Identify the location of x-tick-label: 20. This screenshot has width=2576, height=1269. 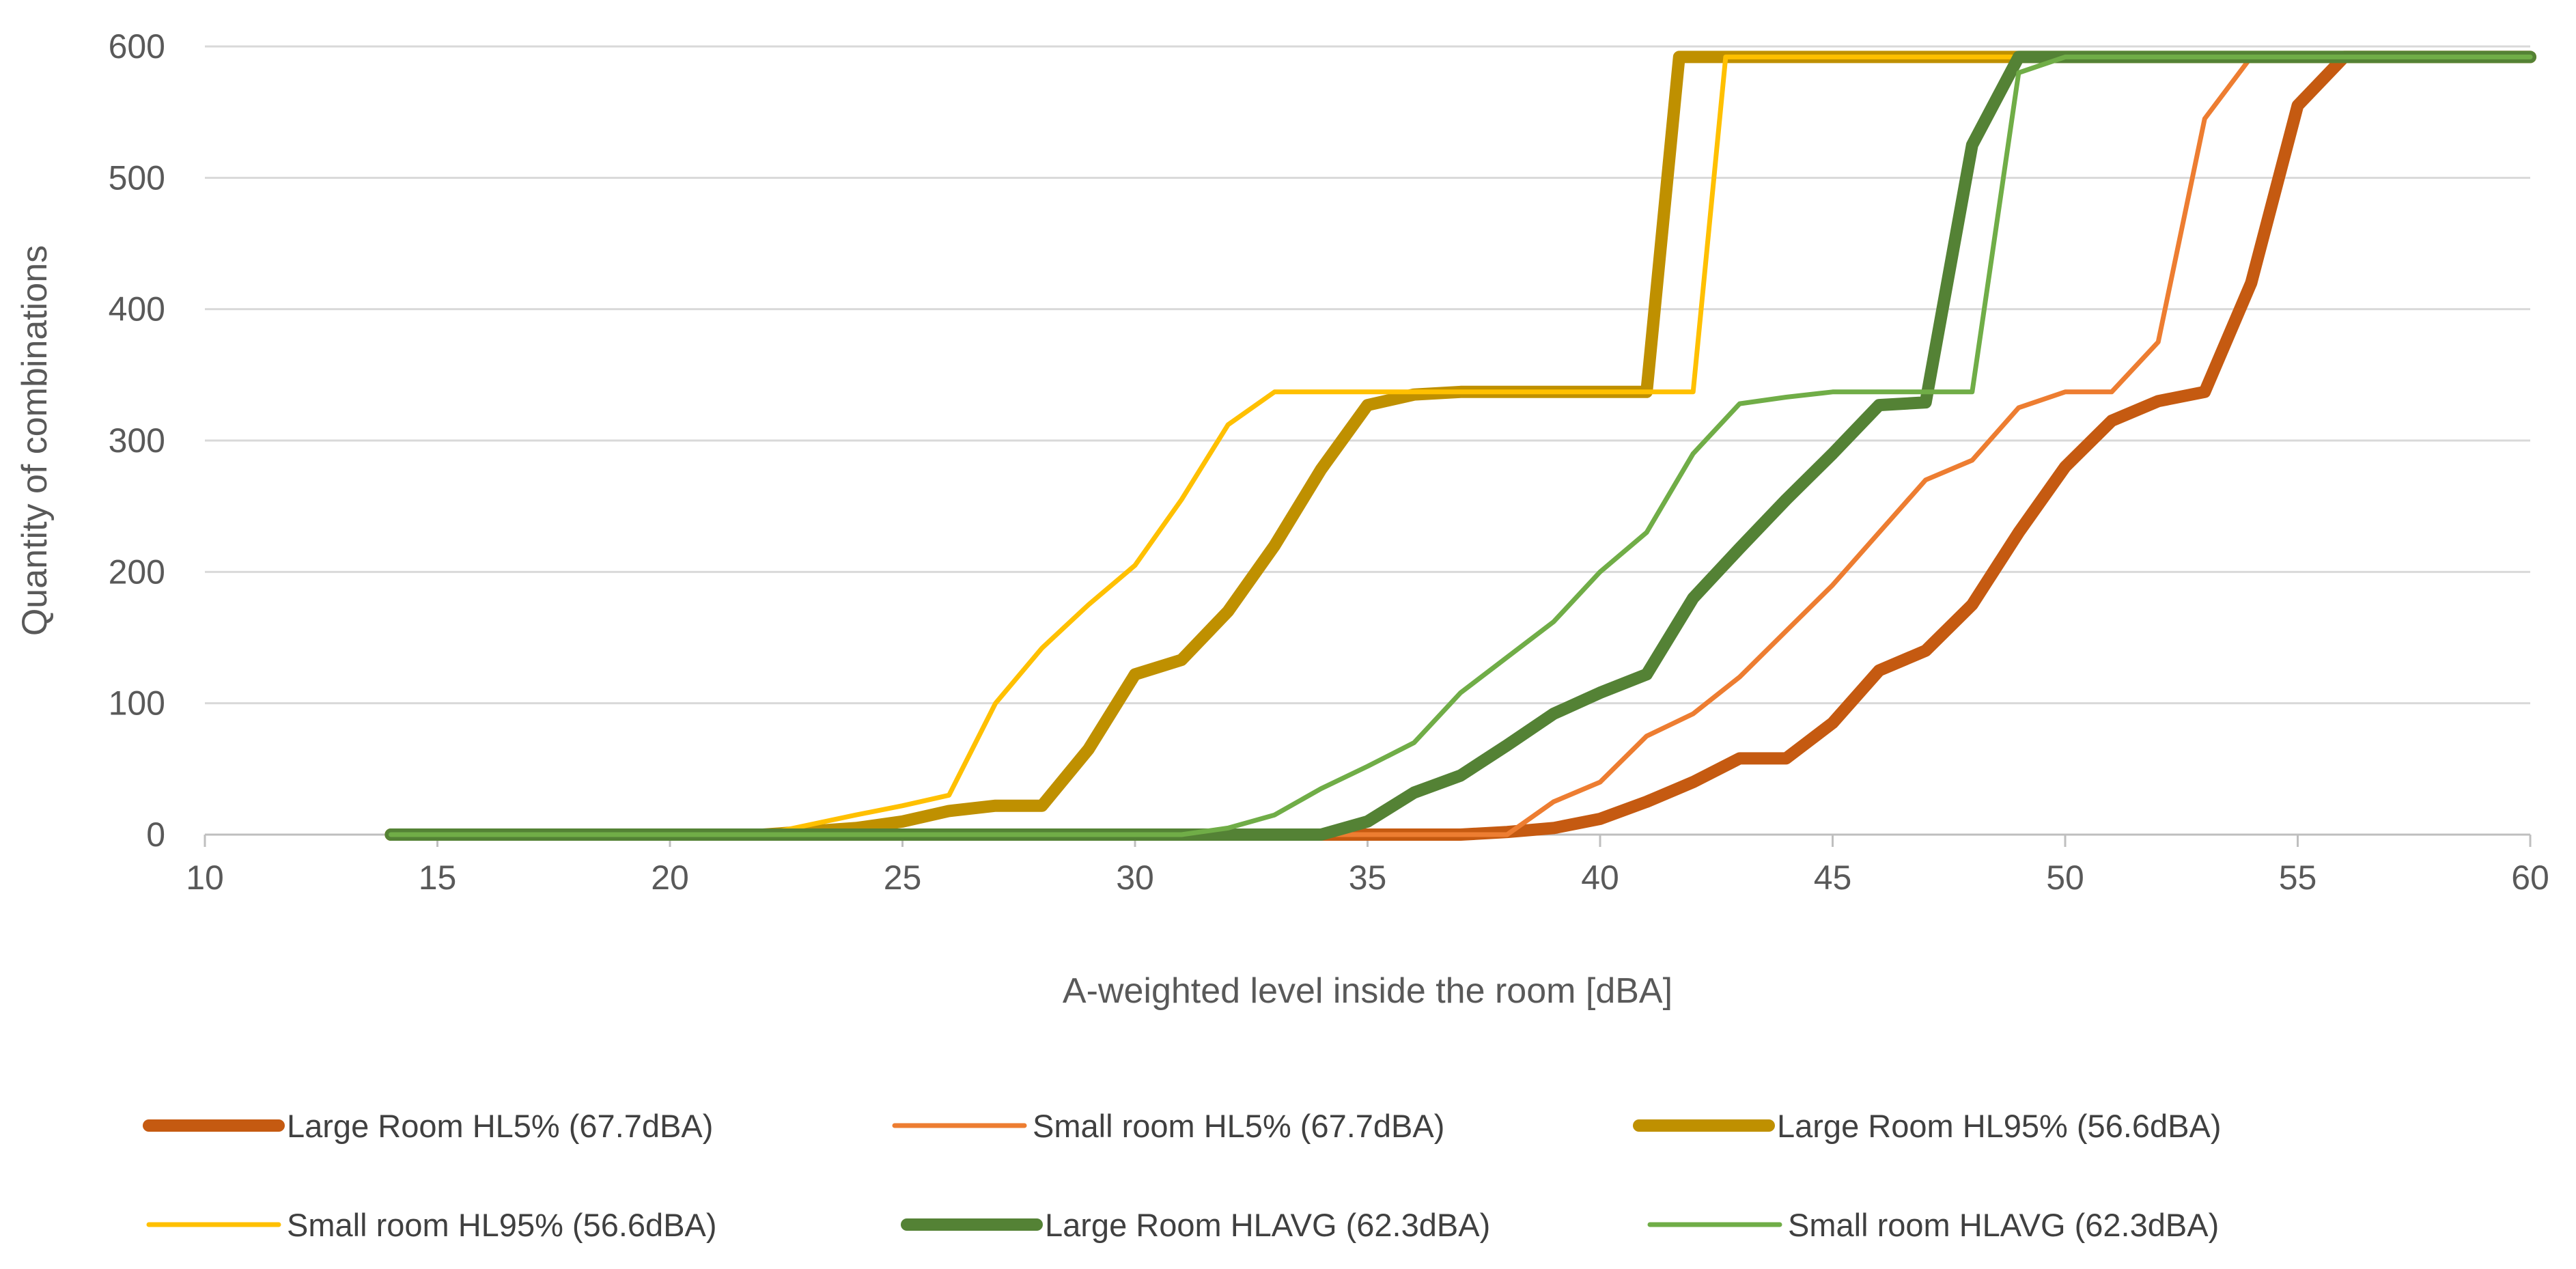
(670, 878).